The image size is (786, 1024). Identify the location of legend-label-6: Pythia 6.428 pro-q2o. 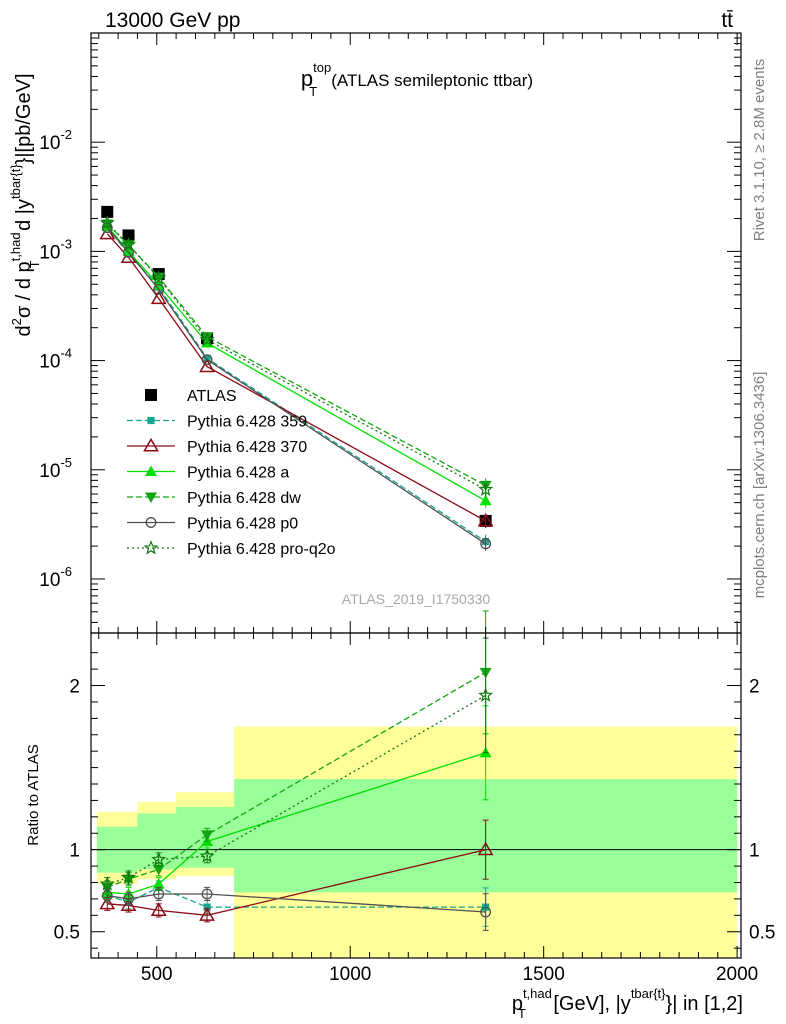
(261, 549).